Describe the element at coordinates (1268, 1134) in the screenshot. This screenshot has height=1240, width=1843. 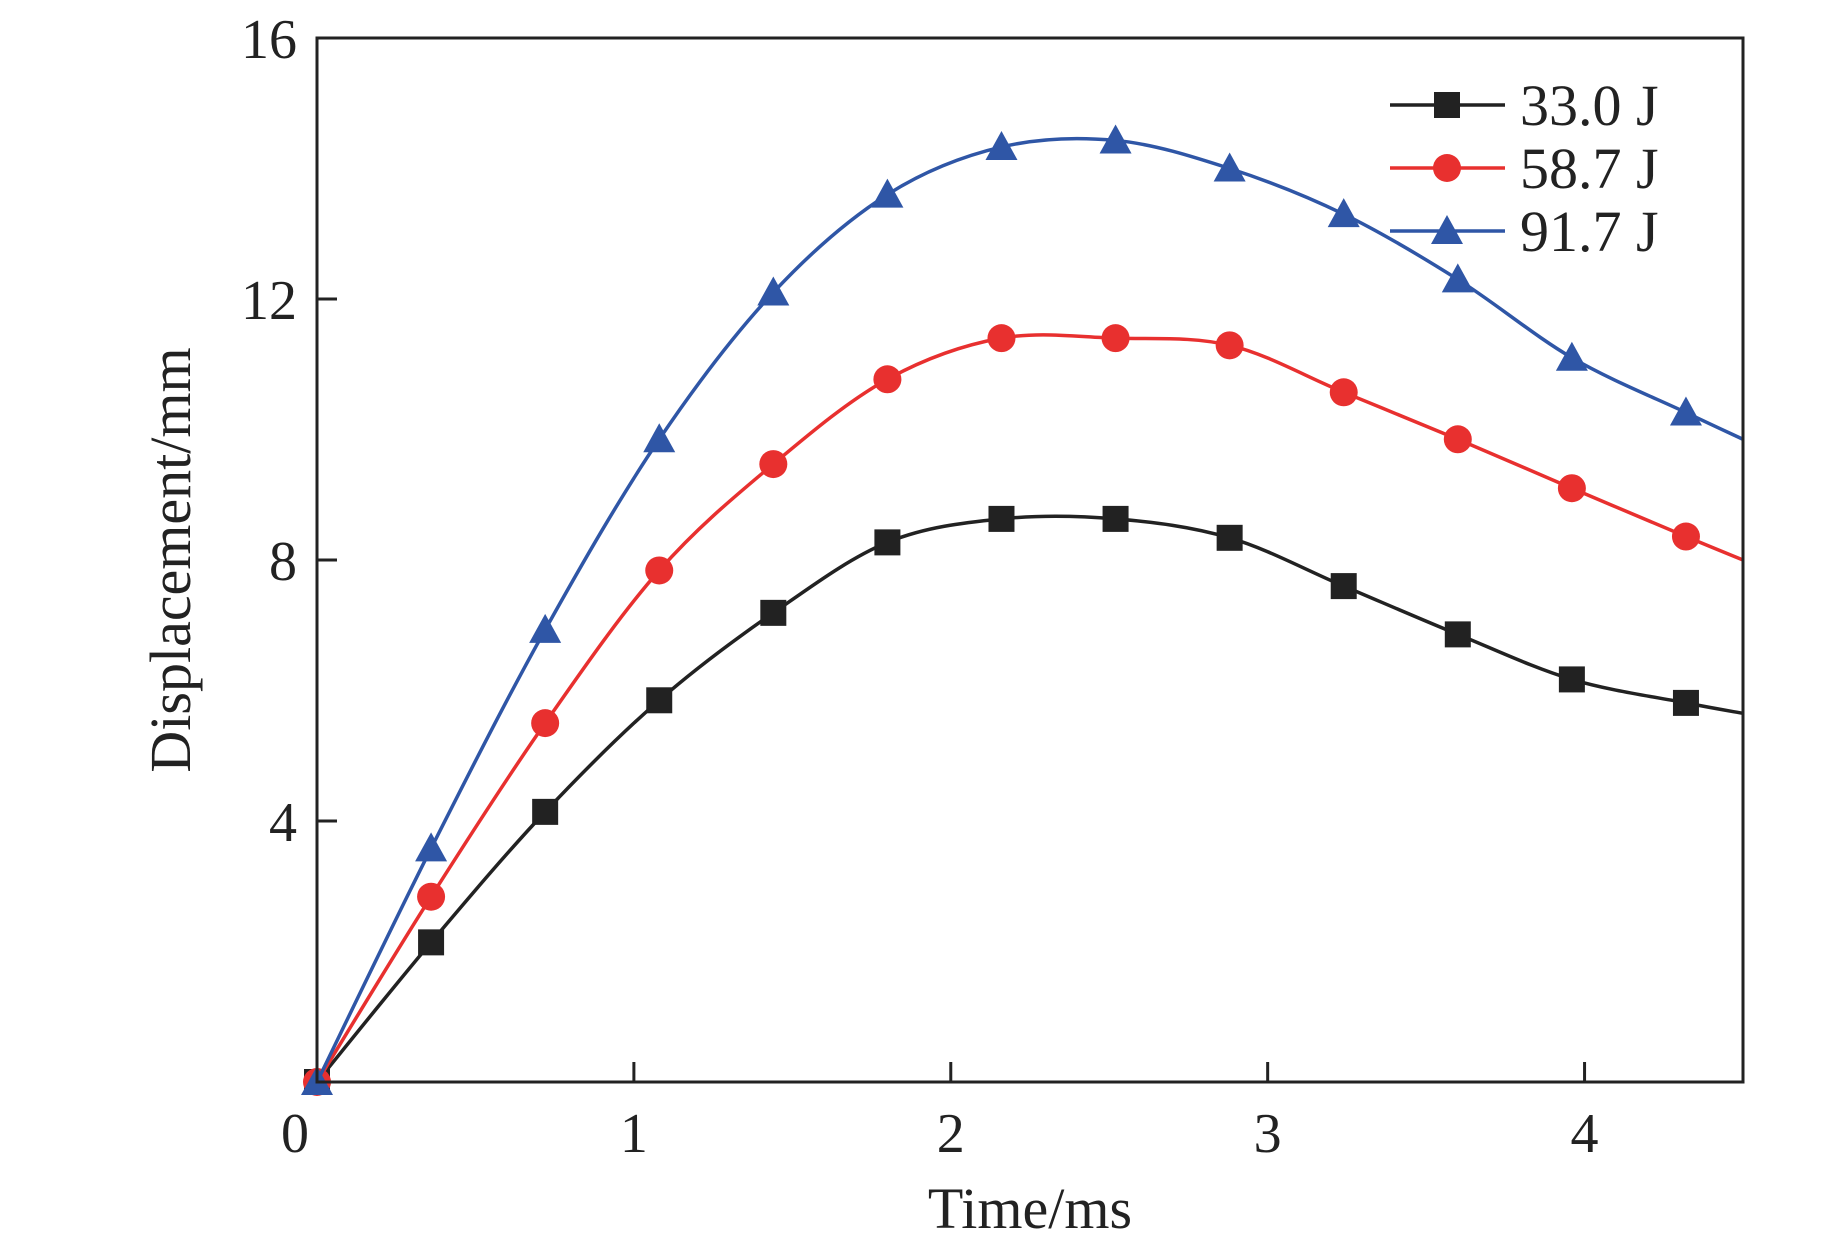
I see `x-tick-label: 3` at that location.